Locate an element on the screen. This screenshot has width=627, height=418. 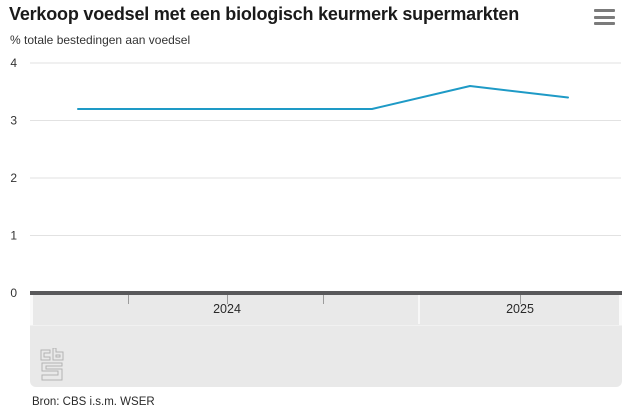
navigator-strip-divider is located at coordinates (326, 325).